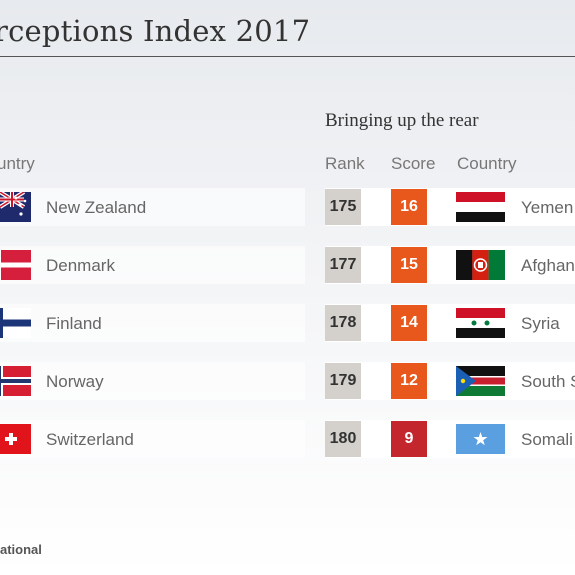 This screenshot has height=575, width=575. Describe the element at coordinates (480, 439) in the screenshot. I see `somalia-flag-icon` at that location.